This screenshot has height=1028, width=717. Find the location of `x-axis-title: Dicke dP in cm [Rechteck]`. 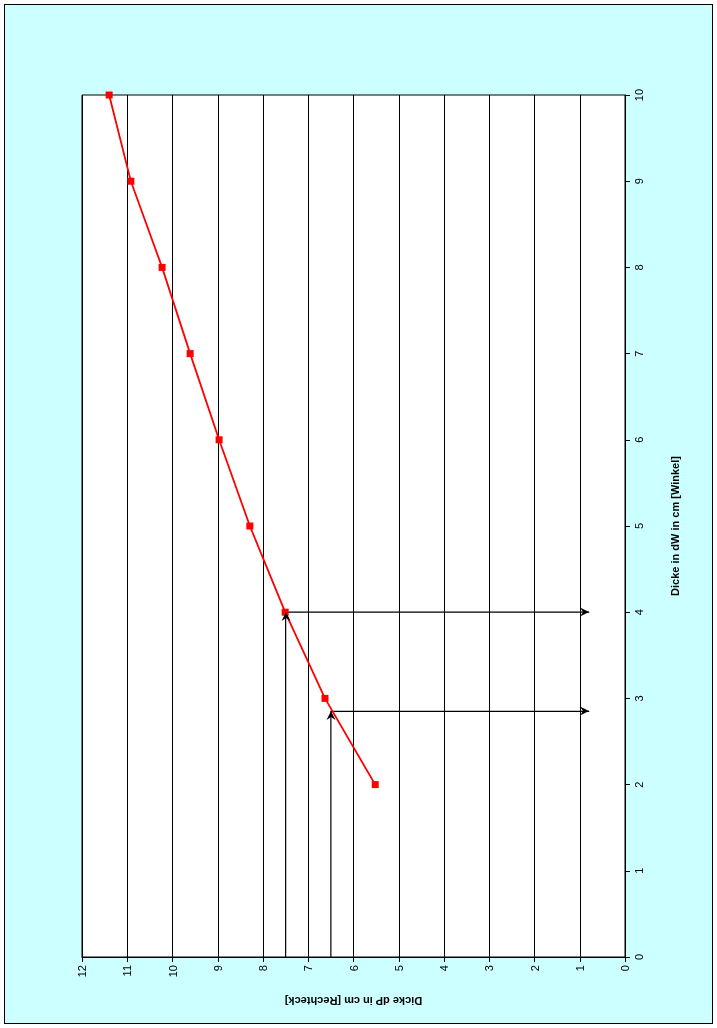

x-axis-title: Dicke dP in cm [Rechteck] is located at coordinates (353, 1000).